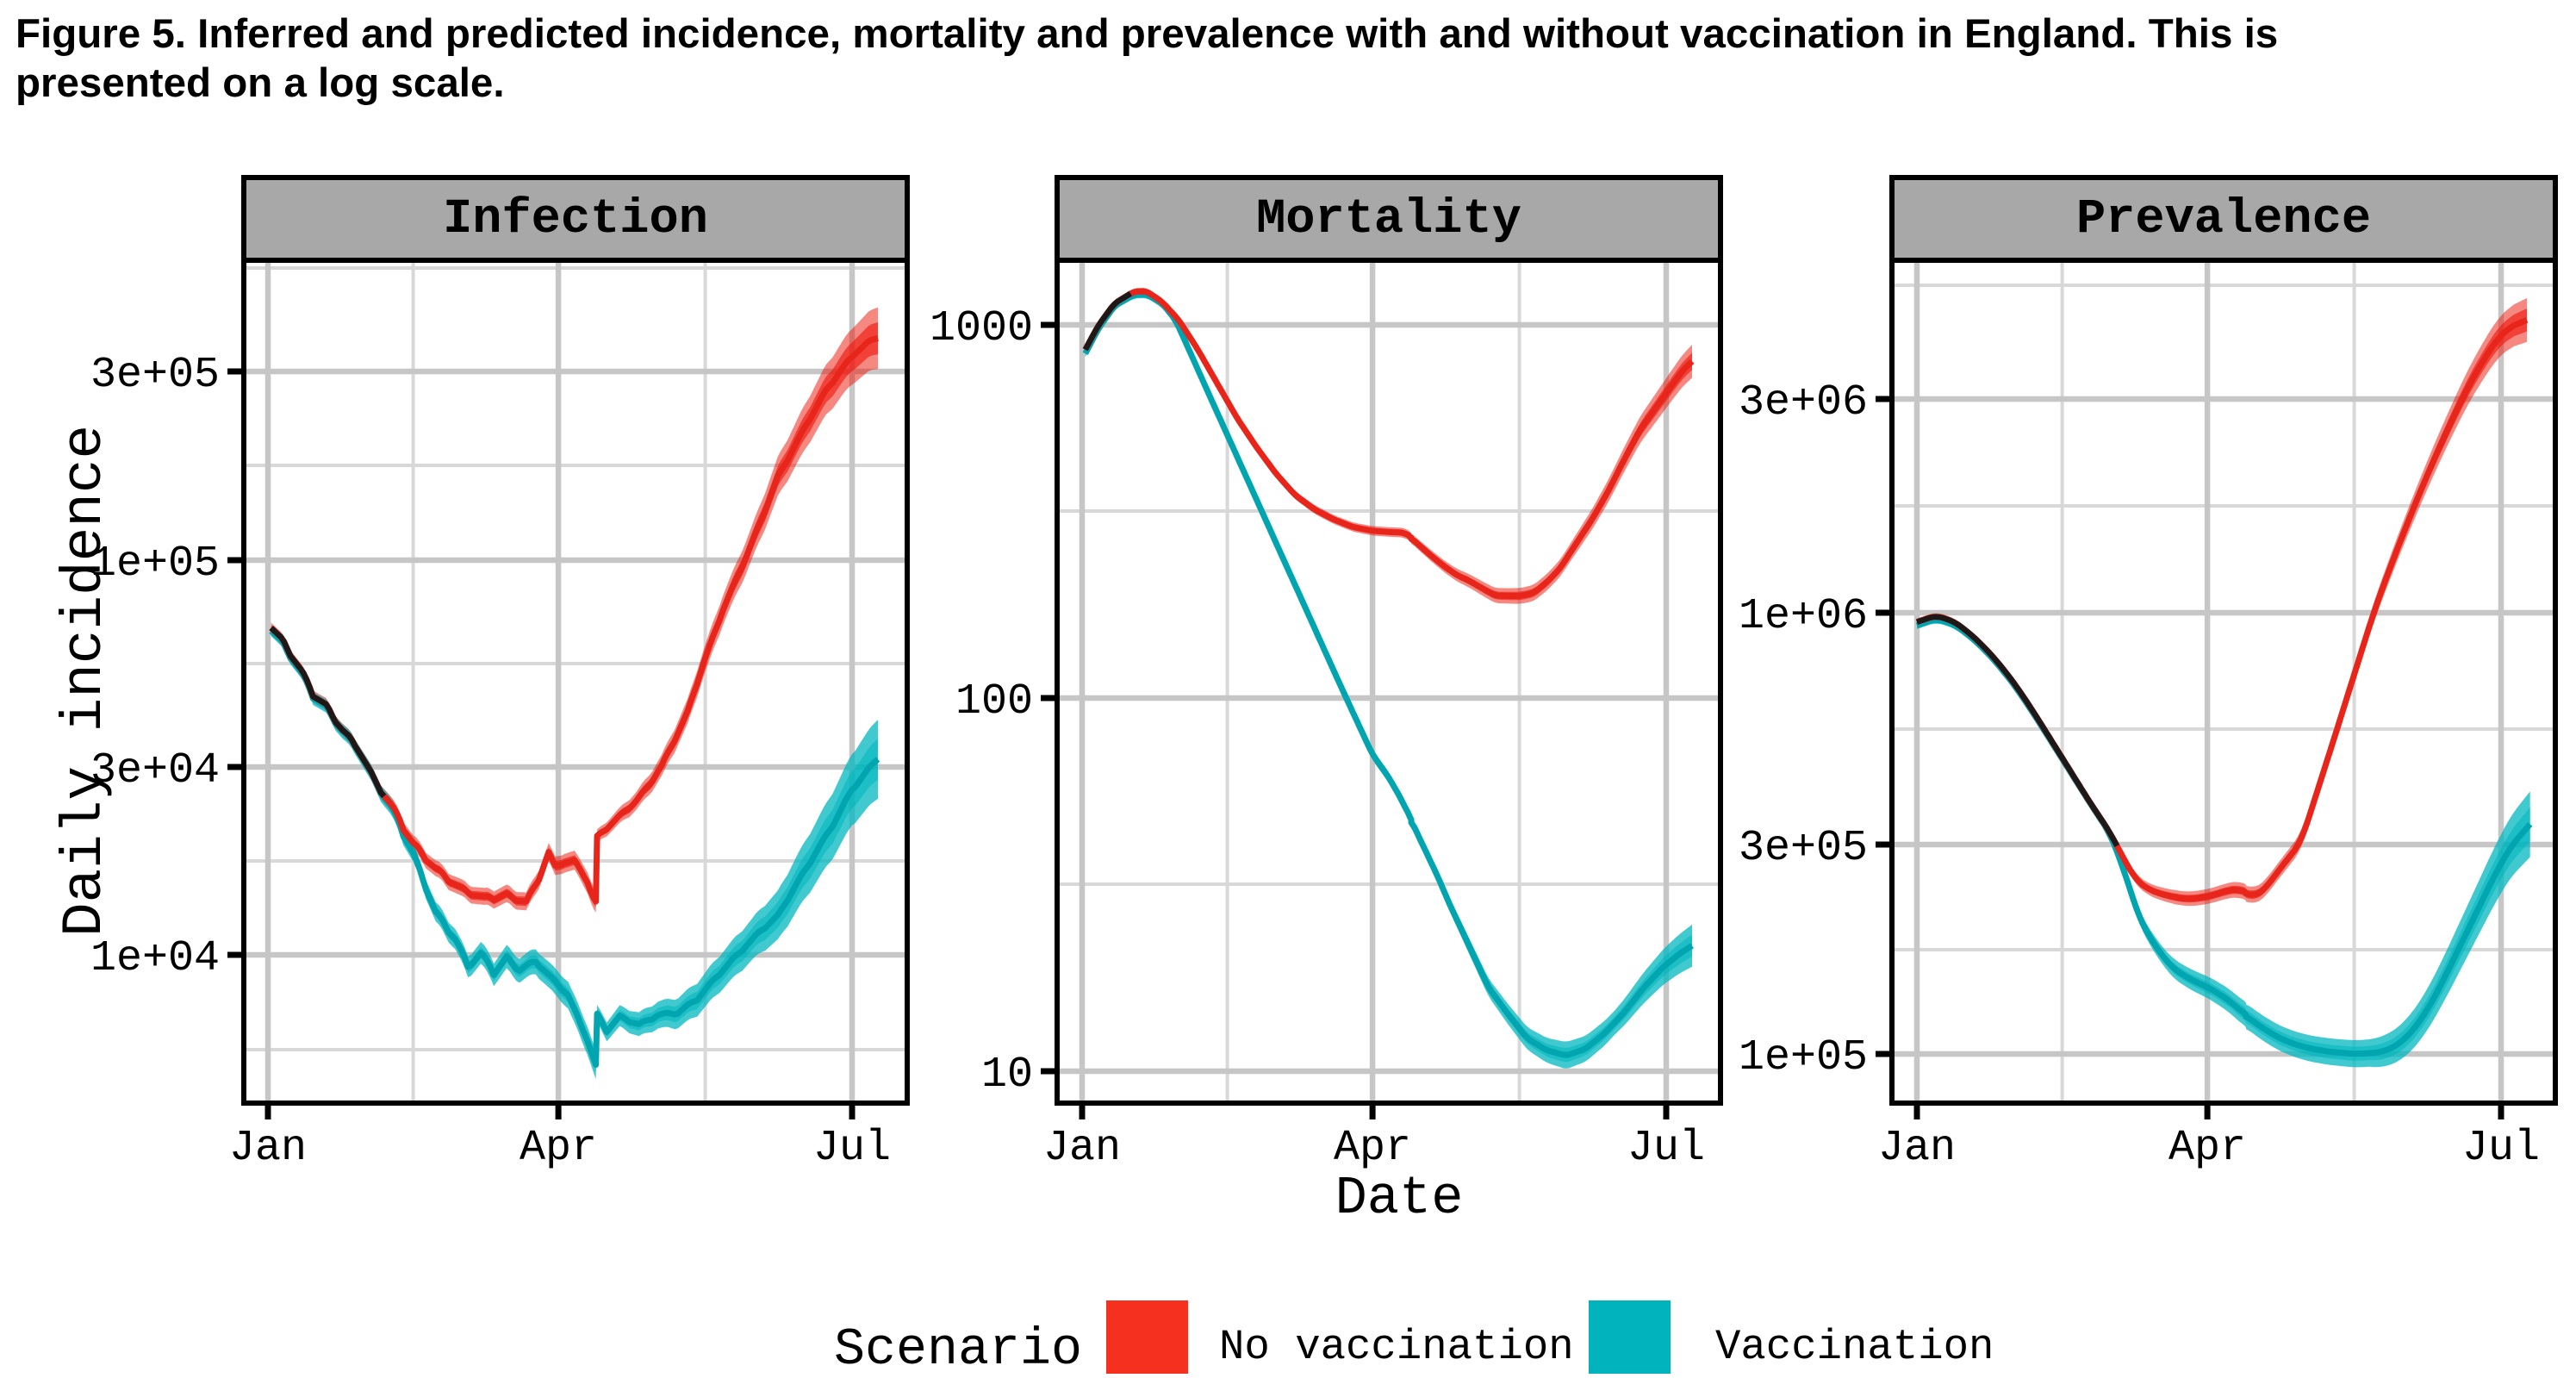 This screenshot has width=2576, height=1378. I want to click on svg-text: 3e+04, so click(155, 771).